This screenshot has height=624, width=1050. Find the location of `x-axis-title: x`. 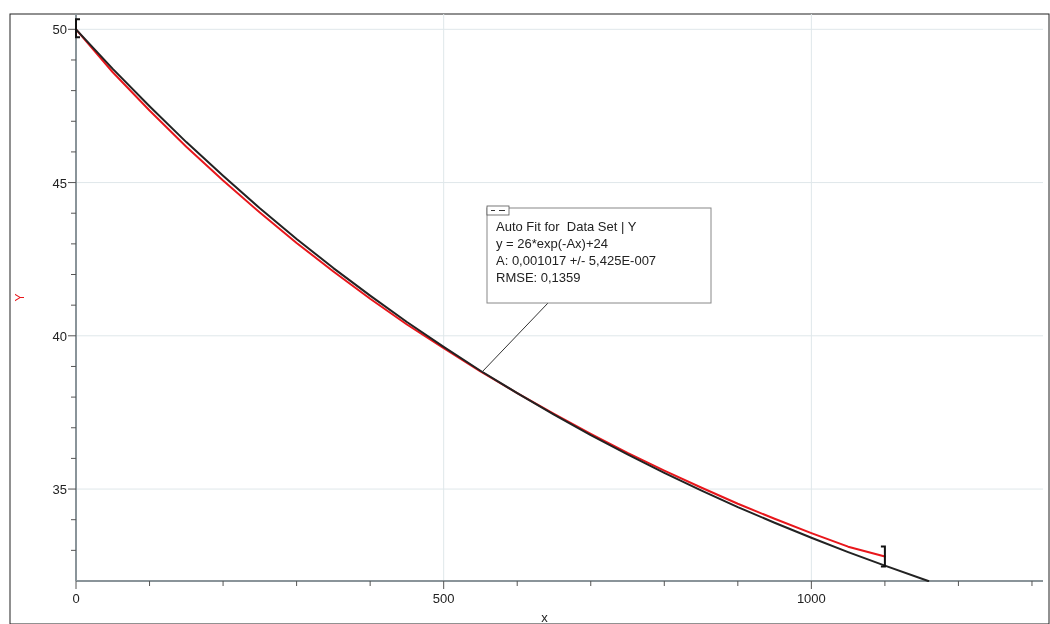

x-axis-title: x is located at coordinates (545, 617).